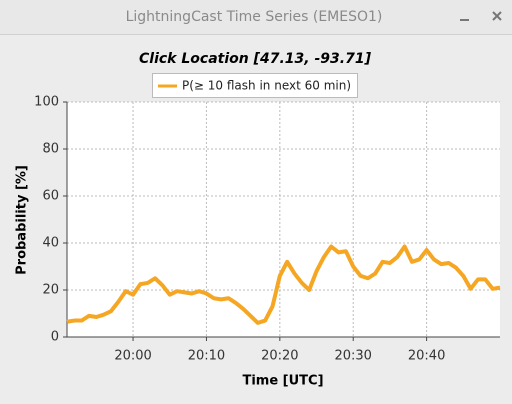  What do you see at coordinates (206, 356) in the screenshot?
I see `x-tick-label: 20:10` at bounding box center [206, 356].